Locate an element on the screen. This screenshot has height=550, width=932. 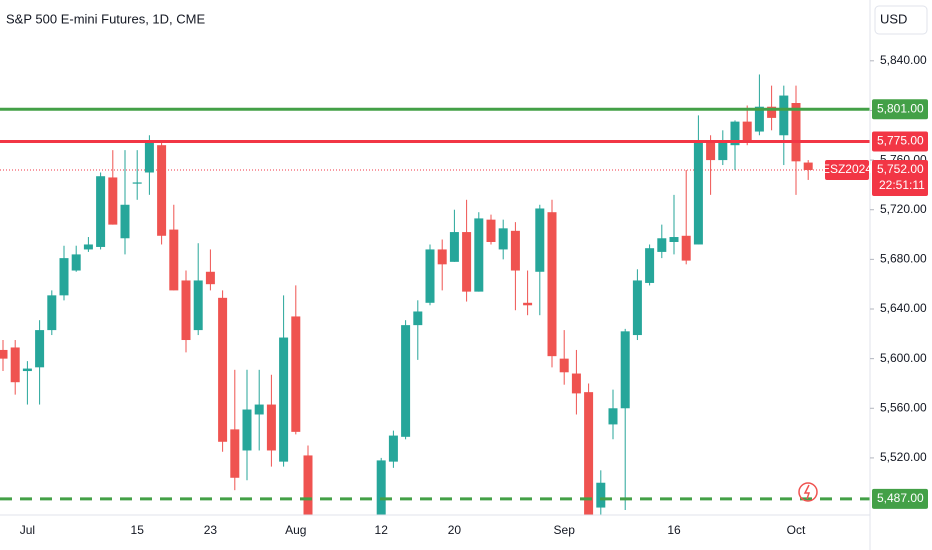
y-tick-label: 5,720.00 is located at coordinates (903, 209).